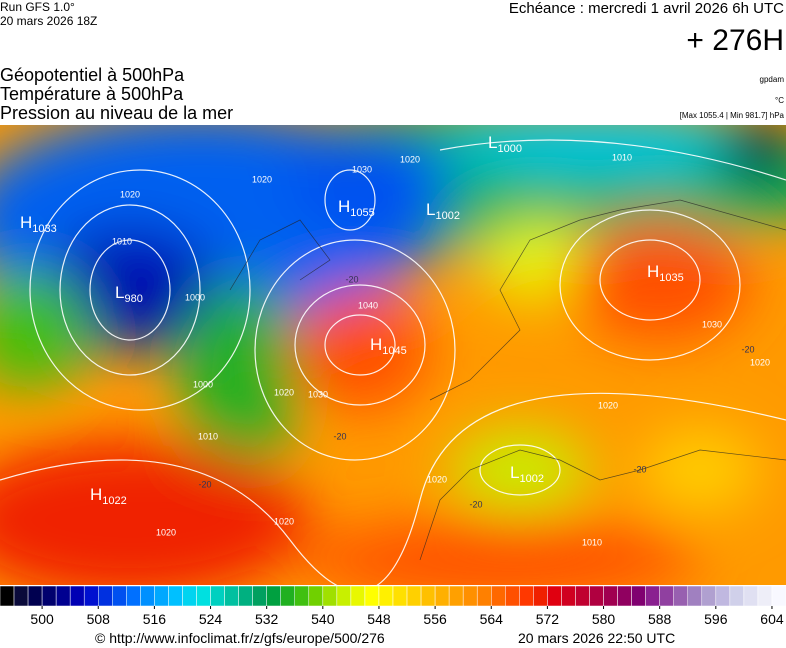 The image size is (786, 648). What do you see at coordinates (155, 619) in the screenshot?
I see `colorbar-label: 516` at bounding box center [155, 619].